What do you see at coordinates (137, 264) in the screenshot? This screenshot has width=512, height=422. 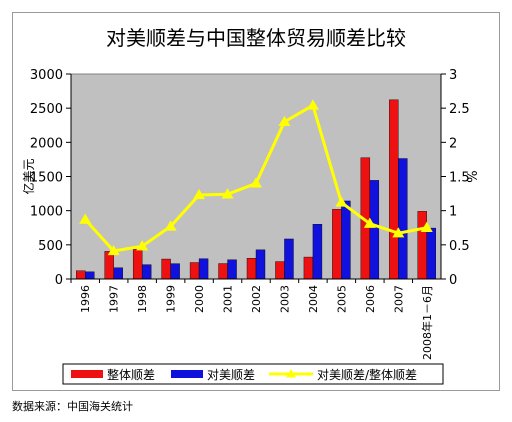 I see `bar-total-1998` at bounding box center [137, 264].